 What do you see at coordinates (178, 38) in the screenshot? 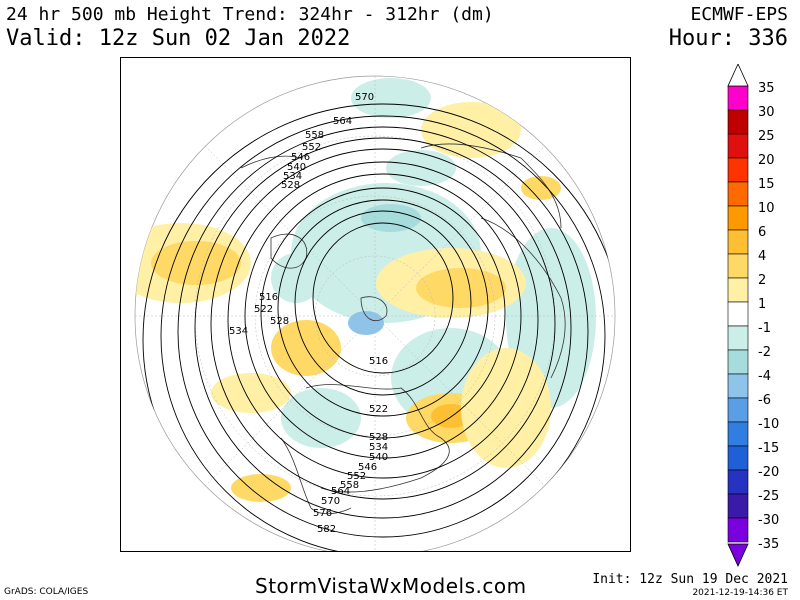
I see `valid-time: Valid: 12z Sun 02 Jan 2022` at bounding box center [178, 38].